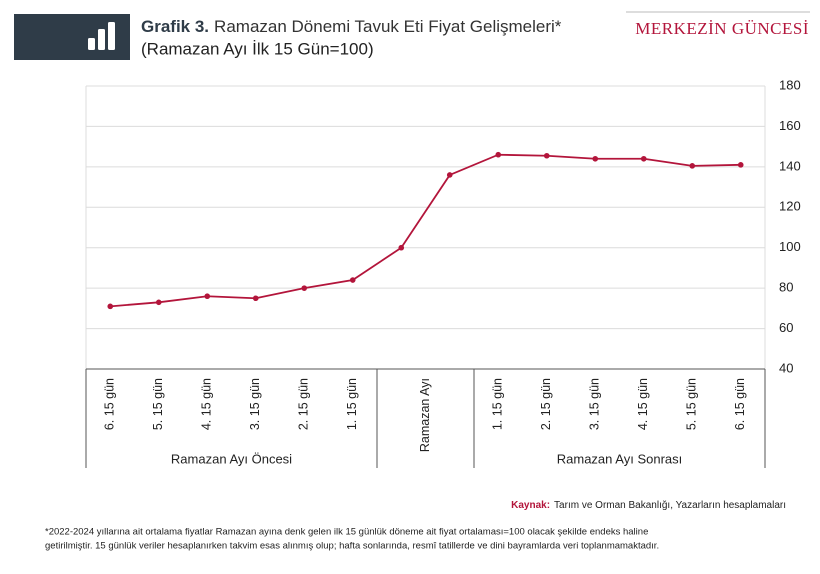 This screenshot has height=574, width=820. Describe the element at coordinates (425, 415) in the screenshot. I see `x-tick-label: Ramazan Ayı` at that location.